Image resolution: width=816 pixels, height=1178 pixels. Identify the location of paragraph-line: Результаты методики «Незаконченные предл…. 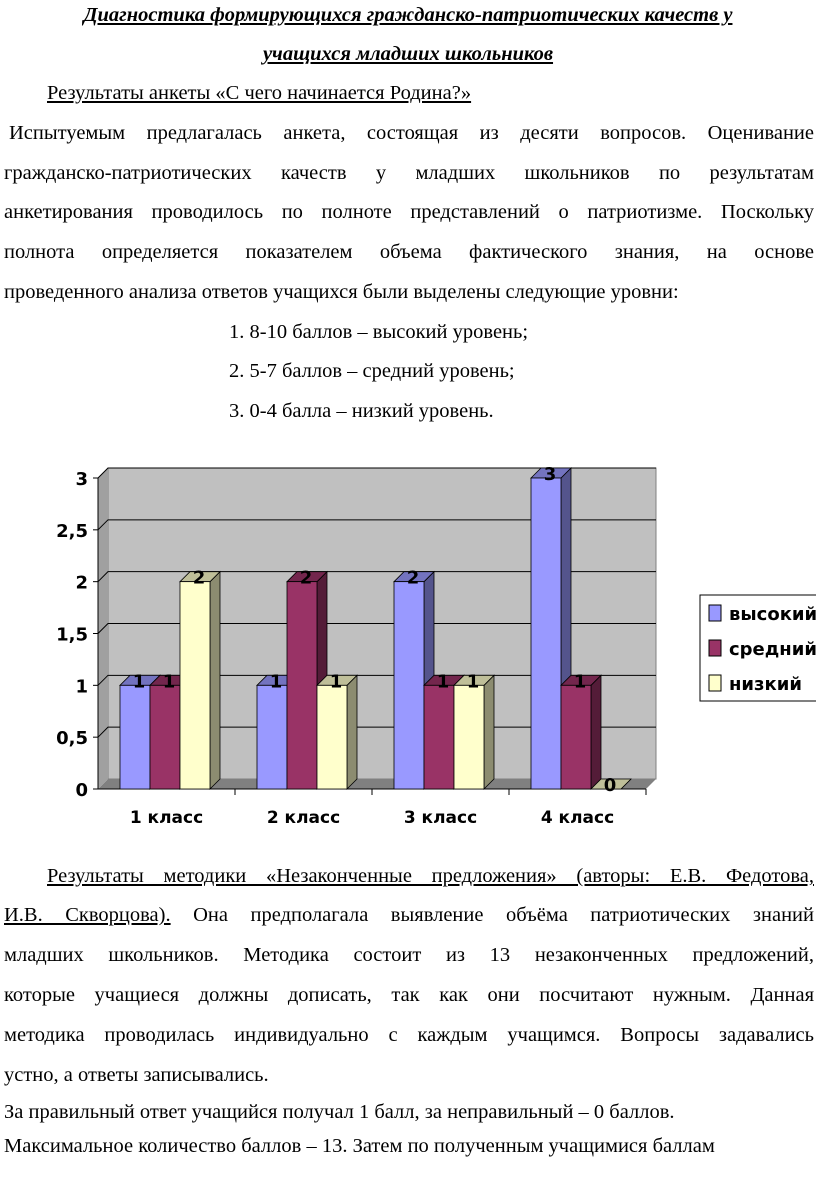
(430, 876).